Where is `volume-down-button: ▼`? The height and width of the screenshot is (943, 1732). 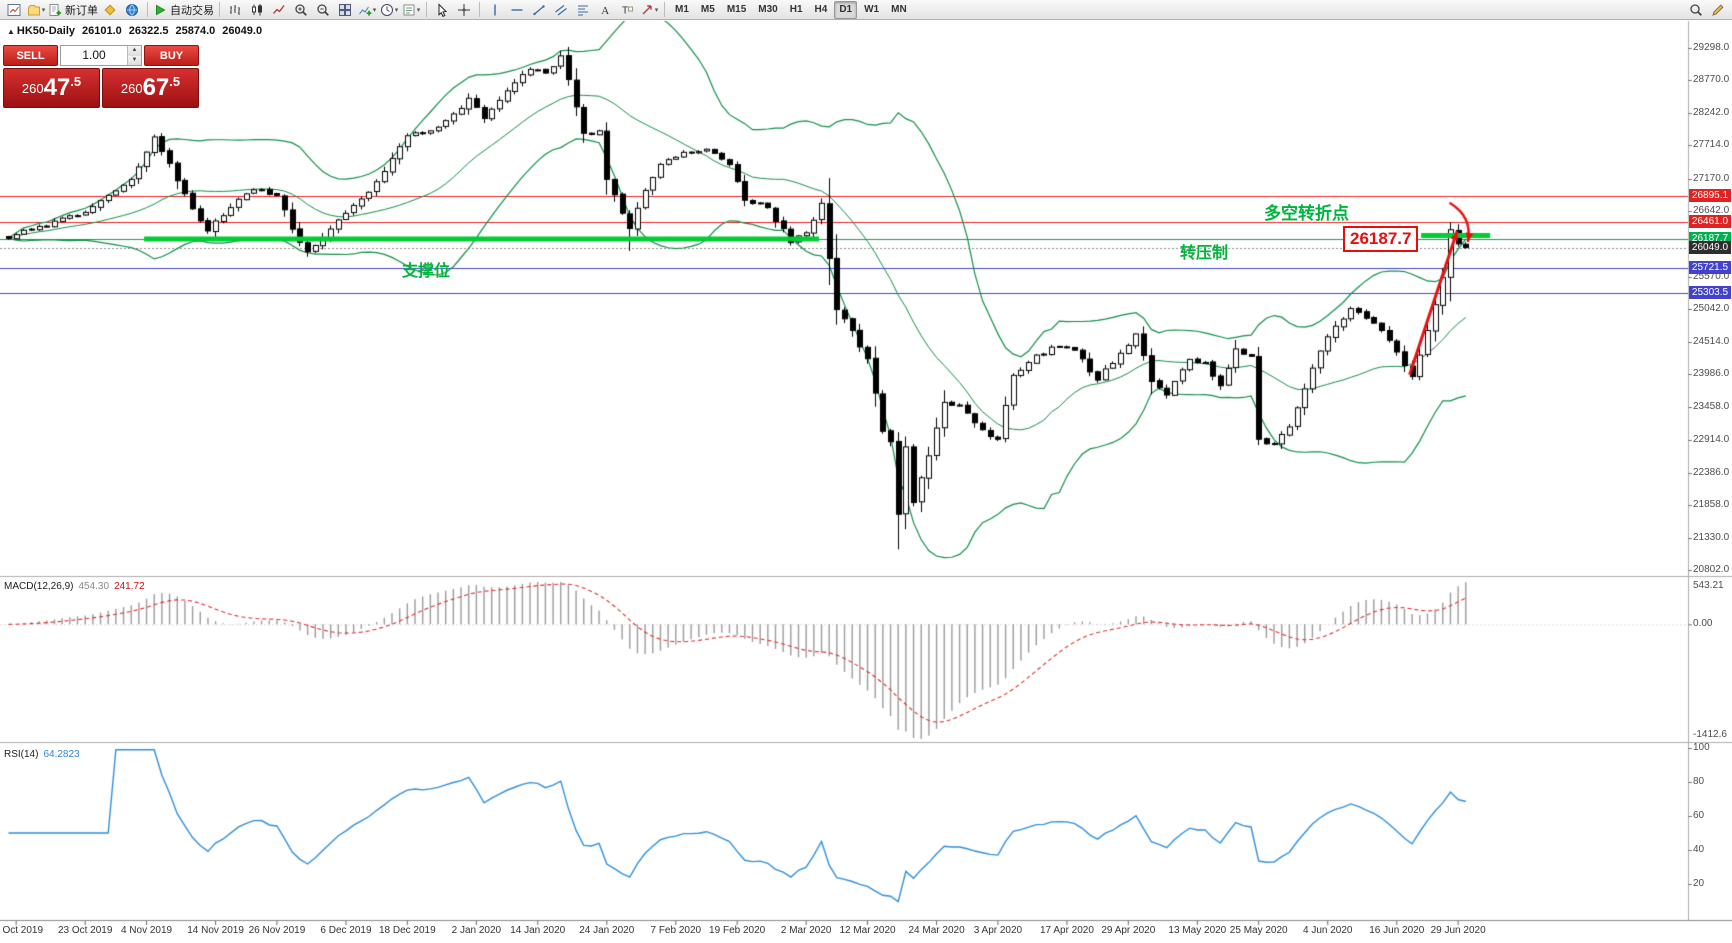 volume-down-button: ▼ is located at coordinates (134, 60).